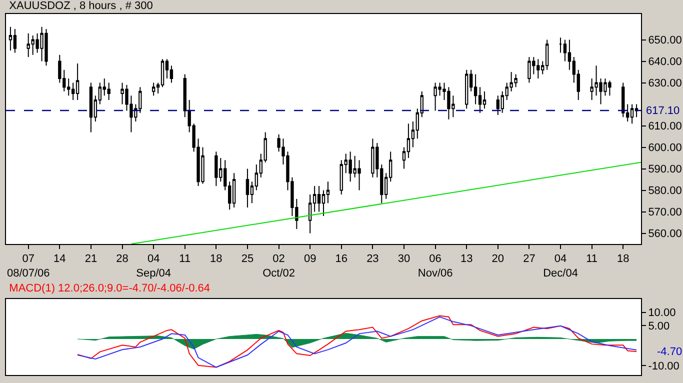 The width and height of the screenshot is (683, 383). Describe the element at coordinates (372, 259) in the screenshot. I see `x-tick-label: 23` at that location.